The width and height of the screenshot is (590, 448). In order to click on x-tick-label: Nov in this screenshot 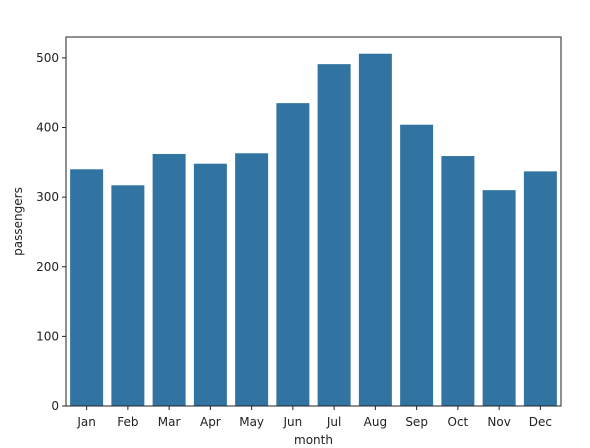, I will do `click(498, 422)`.